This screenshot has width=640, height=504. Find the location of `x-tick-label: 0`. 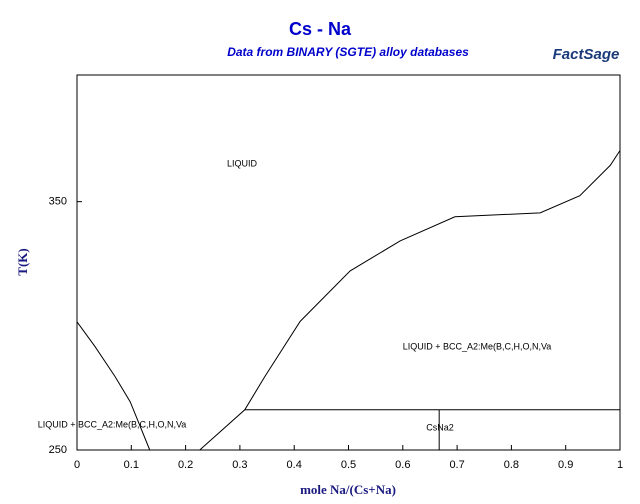

x-tick-label: 0 is located at coordinates (77, 465).